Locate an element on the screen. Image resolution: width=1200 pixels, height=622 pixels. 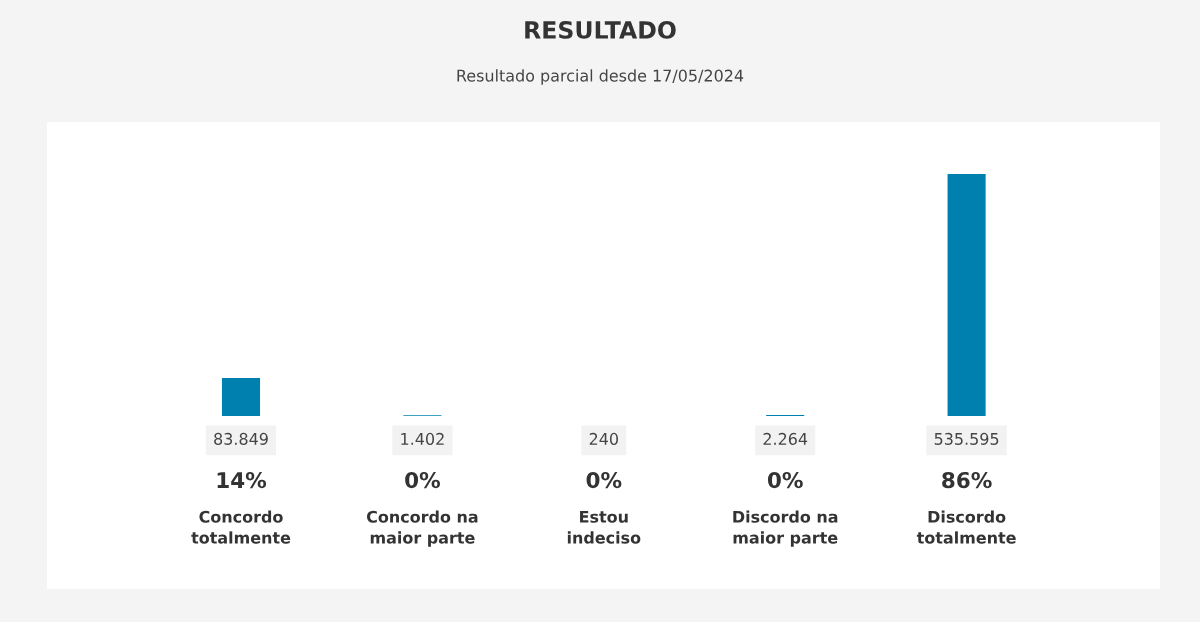
text: 86% is located at coordinates (967, 480).